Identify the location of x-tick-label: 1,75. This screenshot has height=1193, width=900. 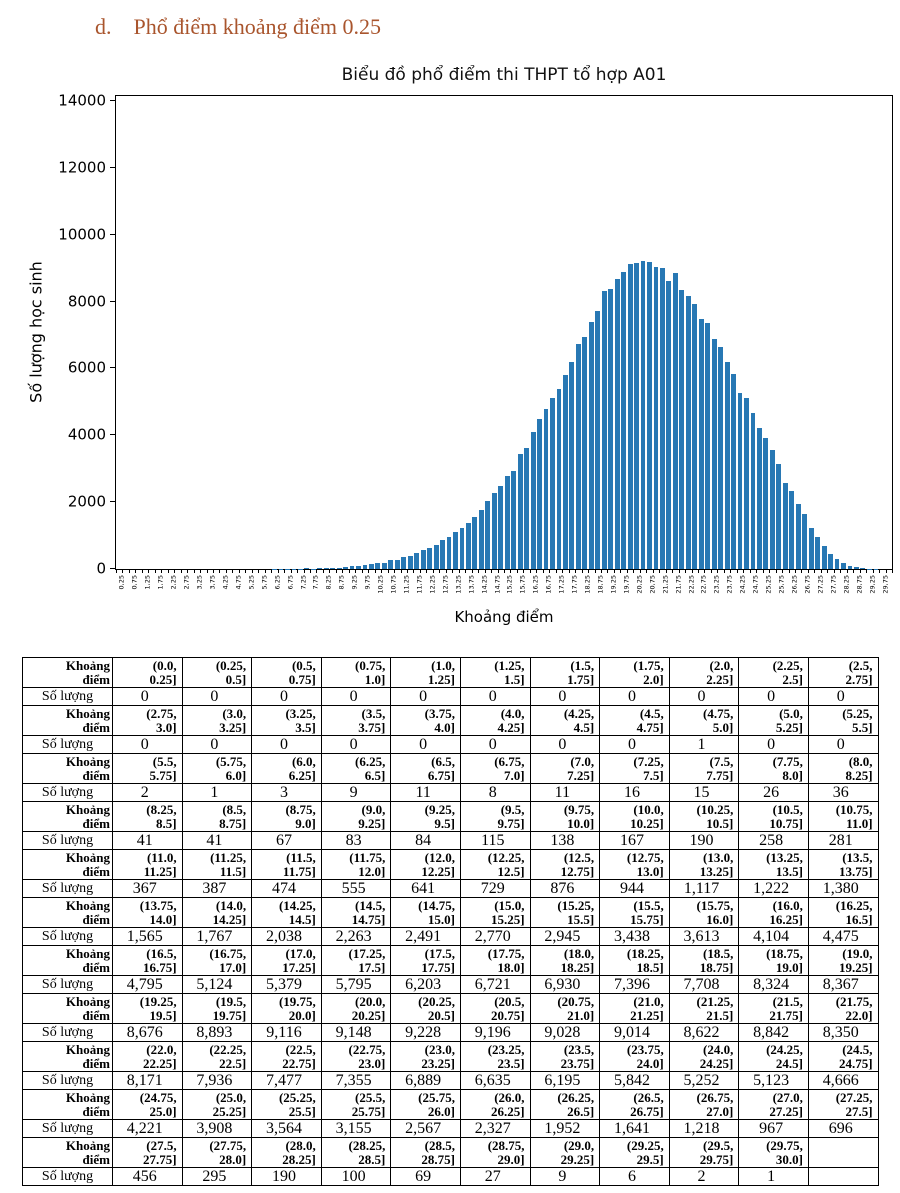
(160, 582).